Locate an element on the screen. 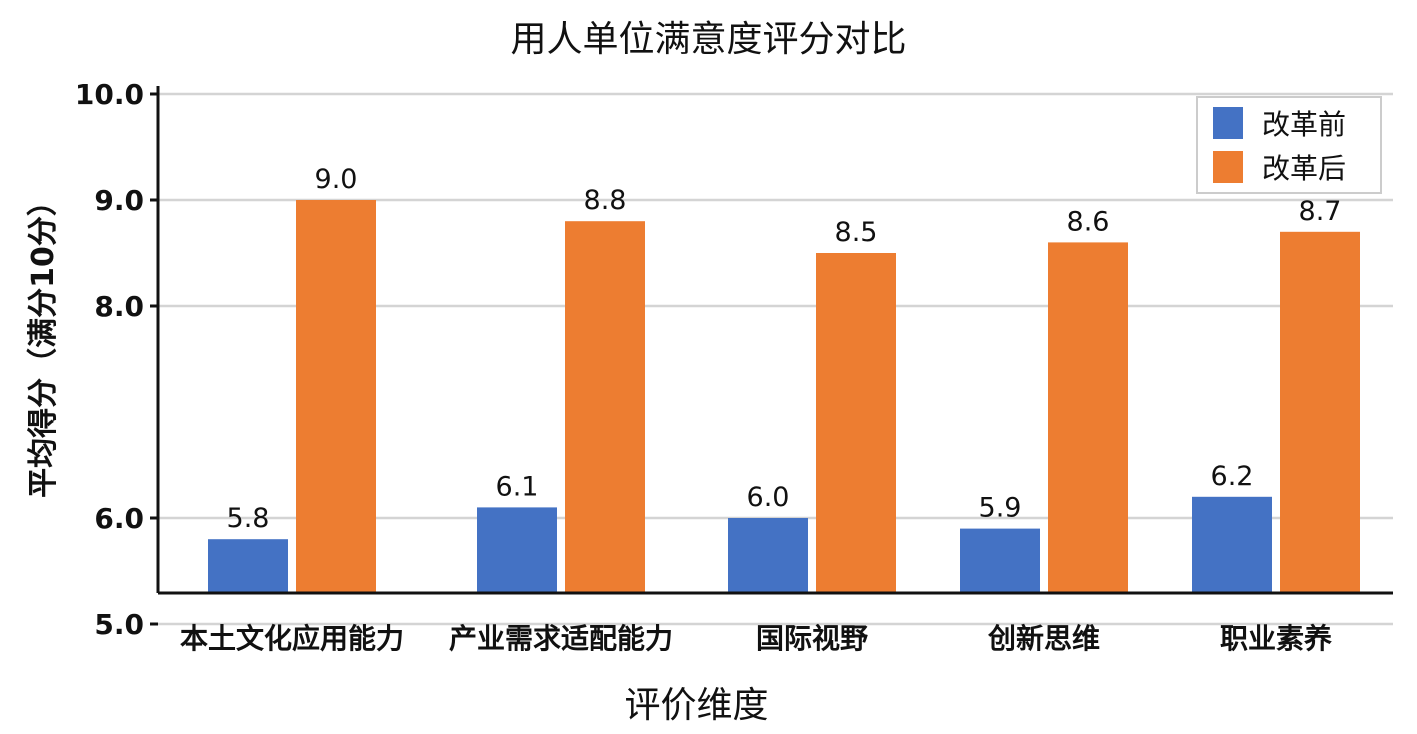 The height and width of the screenshot is (734, 1417). data-label: 6.1 is located at coordinates (517, 486).